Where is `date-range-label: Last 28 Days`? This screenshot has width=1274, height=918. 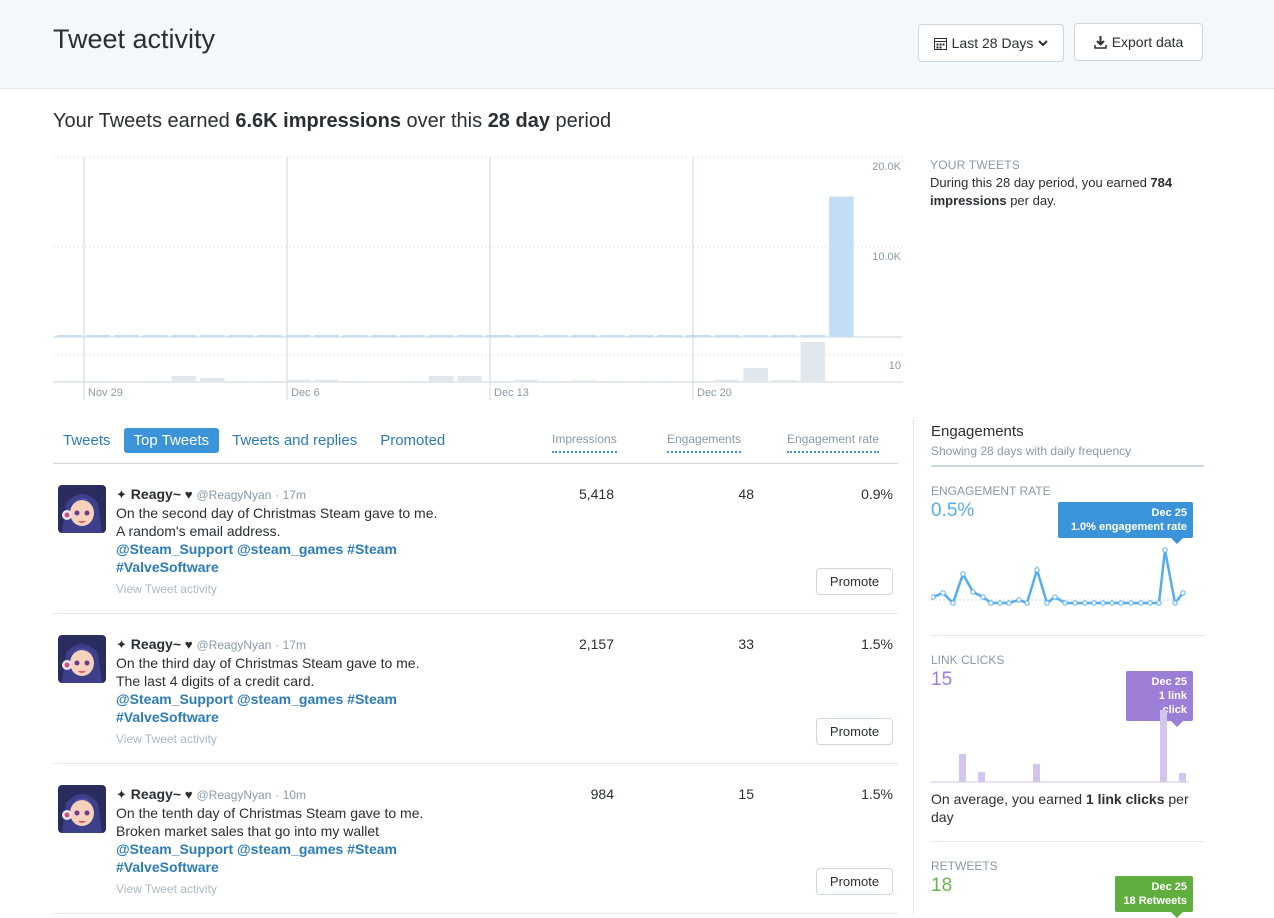
date-range-label: Last 28 Days is located at coordinates (992, 43).